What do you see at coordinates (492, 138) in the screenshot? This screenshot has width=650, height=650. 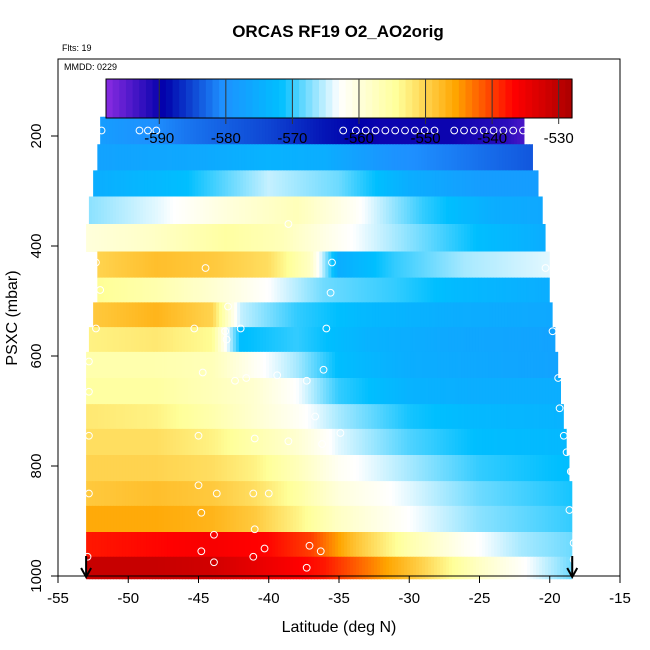 I see `colorbar-tick-label: -540` at bounding box center [492, 138].